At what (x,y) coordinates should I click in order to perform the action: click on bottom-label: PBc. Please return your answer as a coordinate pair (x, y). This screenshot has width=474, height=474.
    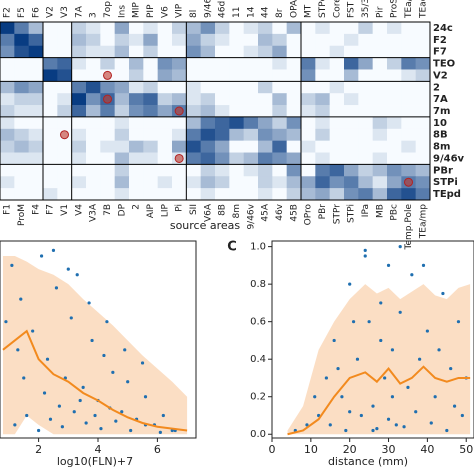
    Looking at the image, I should click on (395, 212).